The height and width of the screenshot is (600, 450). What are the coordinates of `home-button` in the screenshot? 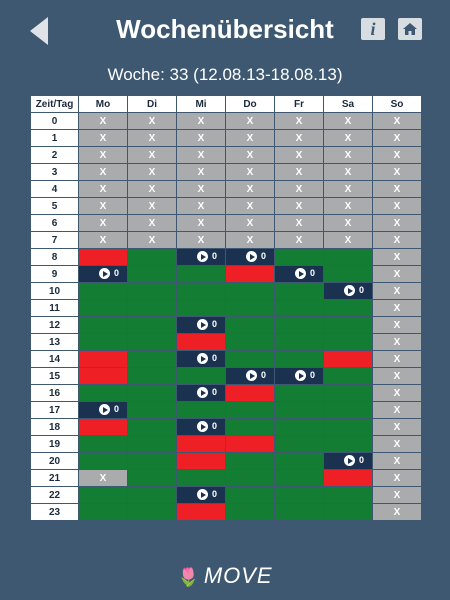 It's located at (410, 29).